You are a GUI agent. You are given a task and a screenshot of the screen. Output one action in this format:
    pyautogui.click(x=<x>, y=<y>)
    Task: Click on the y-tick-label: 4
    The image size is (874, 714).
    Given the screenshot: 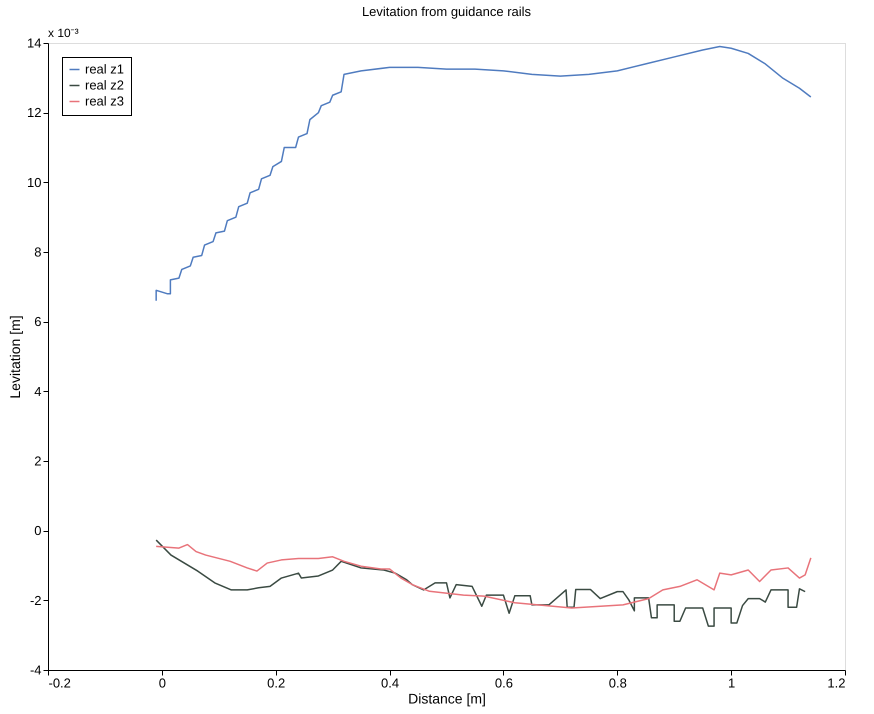 What is the action you would take?
    pyautogui.click(x=38, y=391)
    